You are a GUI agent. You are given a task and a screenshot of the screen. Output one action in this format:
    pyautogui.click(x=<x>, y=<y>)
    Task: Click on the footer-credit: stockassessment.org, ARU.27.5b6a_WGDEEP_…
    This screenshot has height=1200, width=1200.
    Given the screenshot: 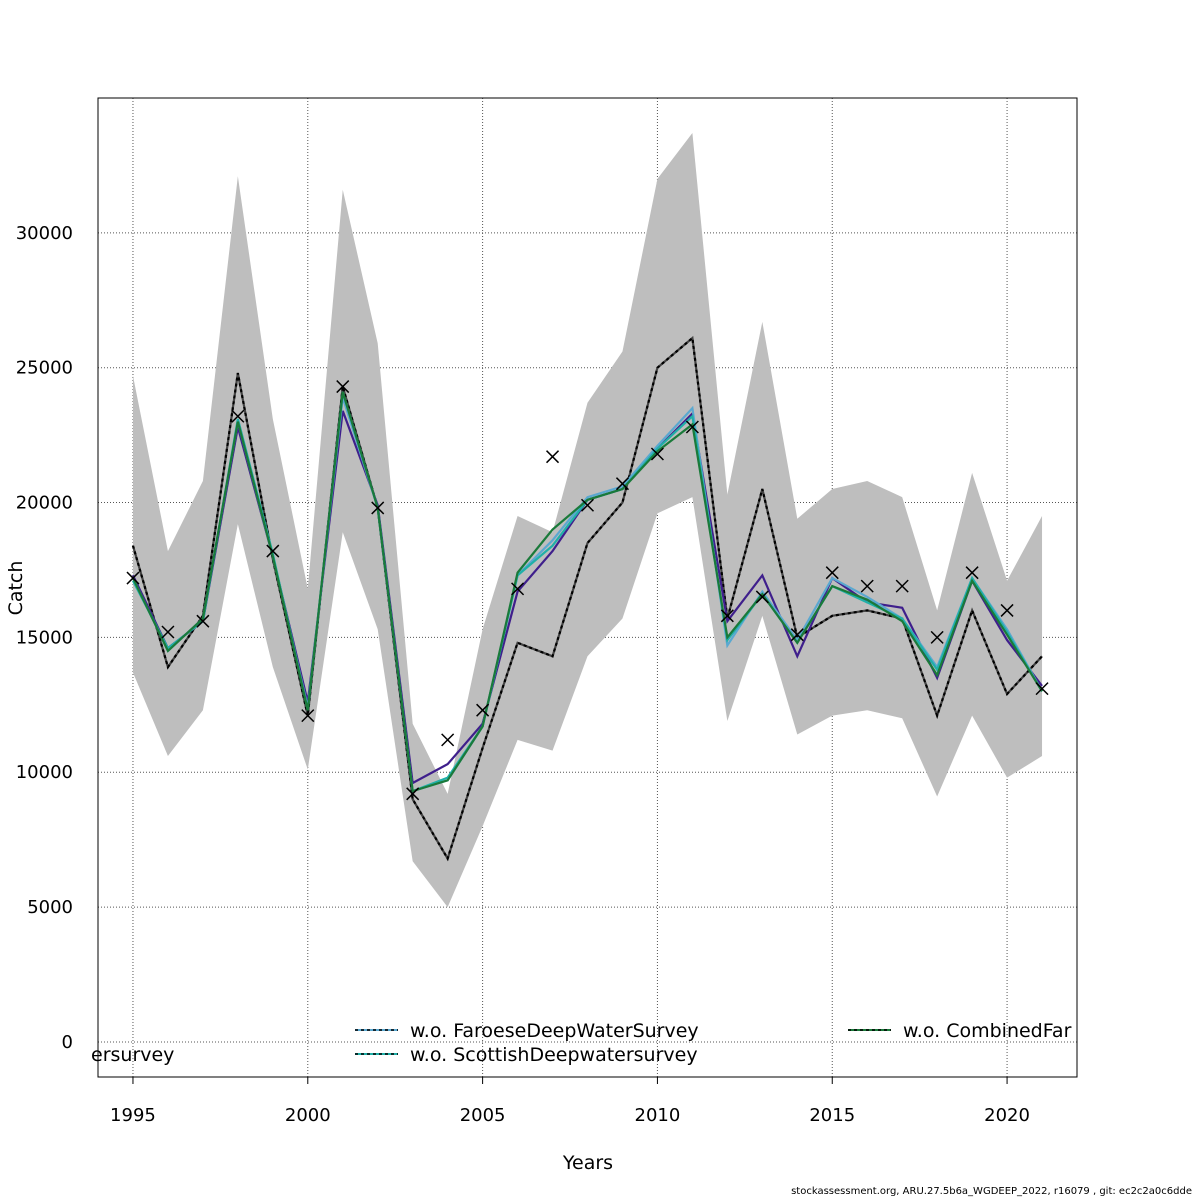 What is the action you would take?
    pyautogui.click(x=991, y=1191)
    